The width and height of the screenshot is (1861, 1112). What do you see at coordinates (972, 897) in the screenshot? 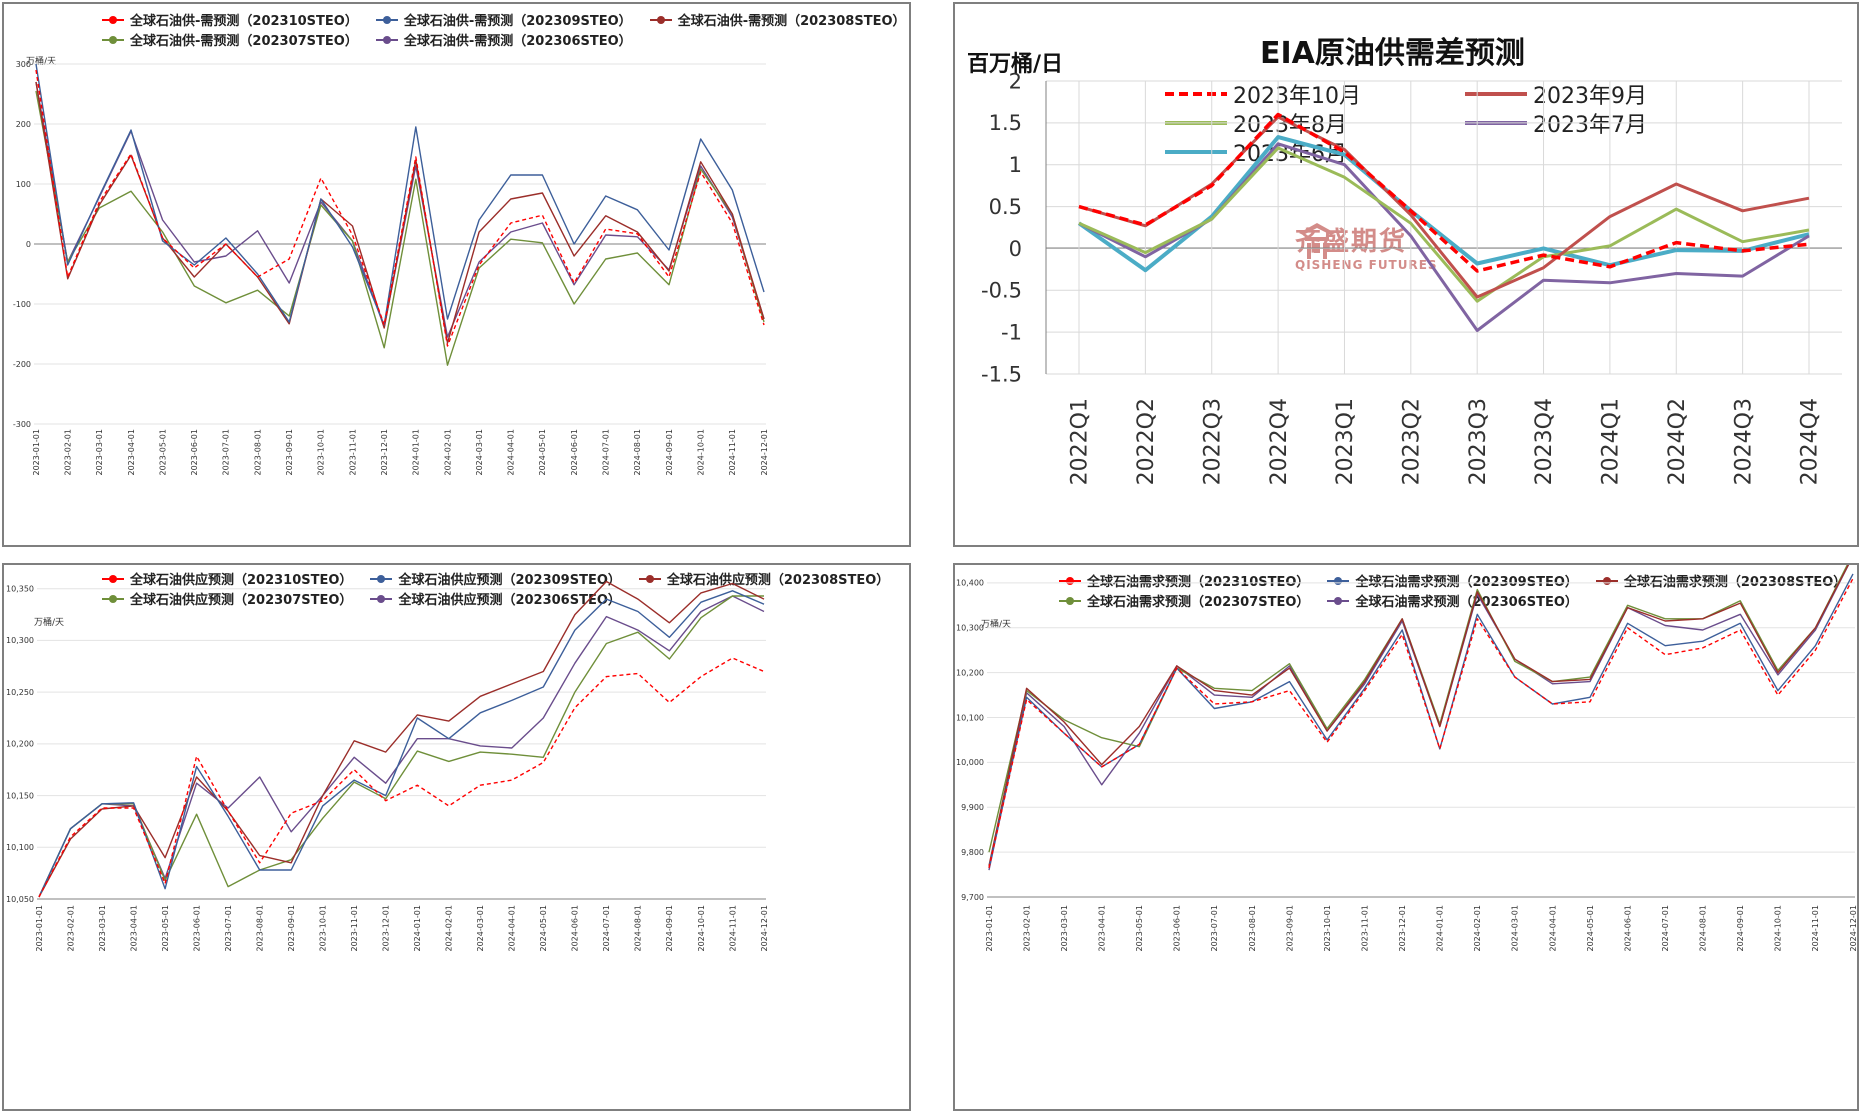
I see `y-tick-label: 9,700` at bounding box center [972, 897].